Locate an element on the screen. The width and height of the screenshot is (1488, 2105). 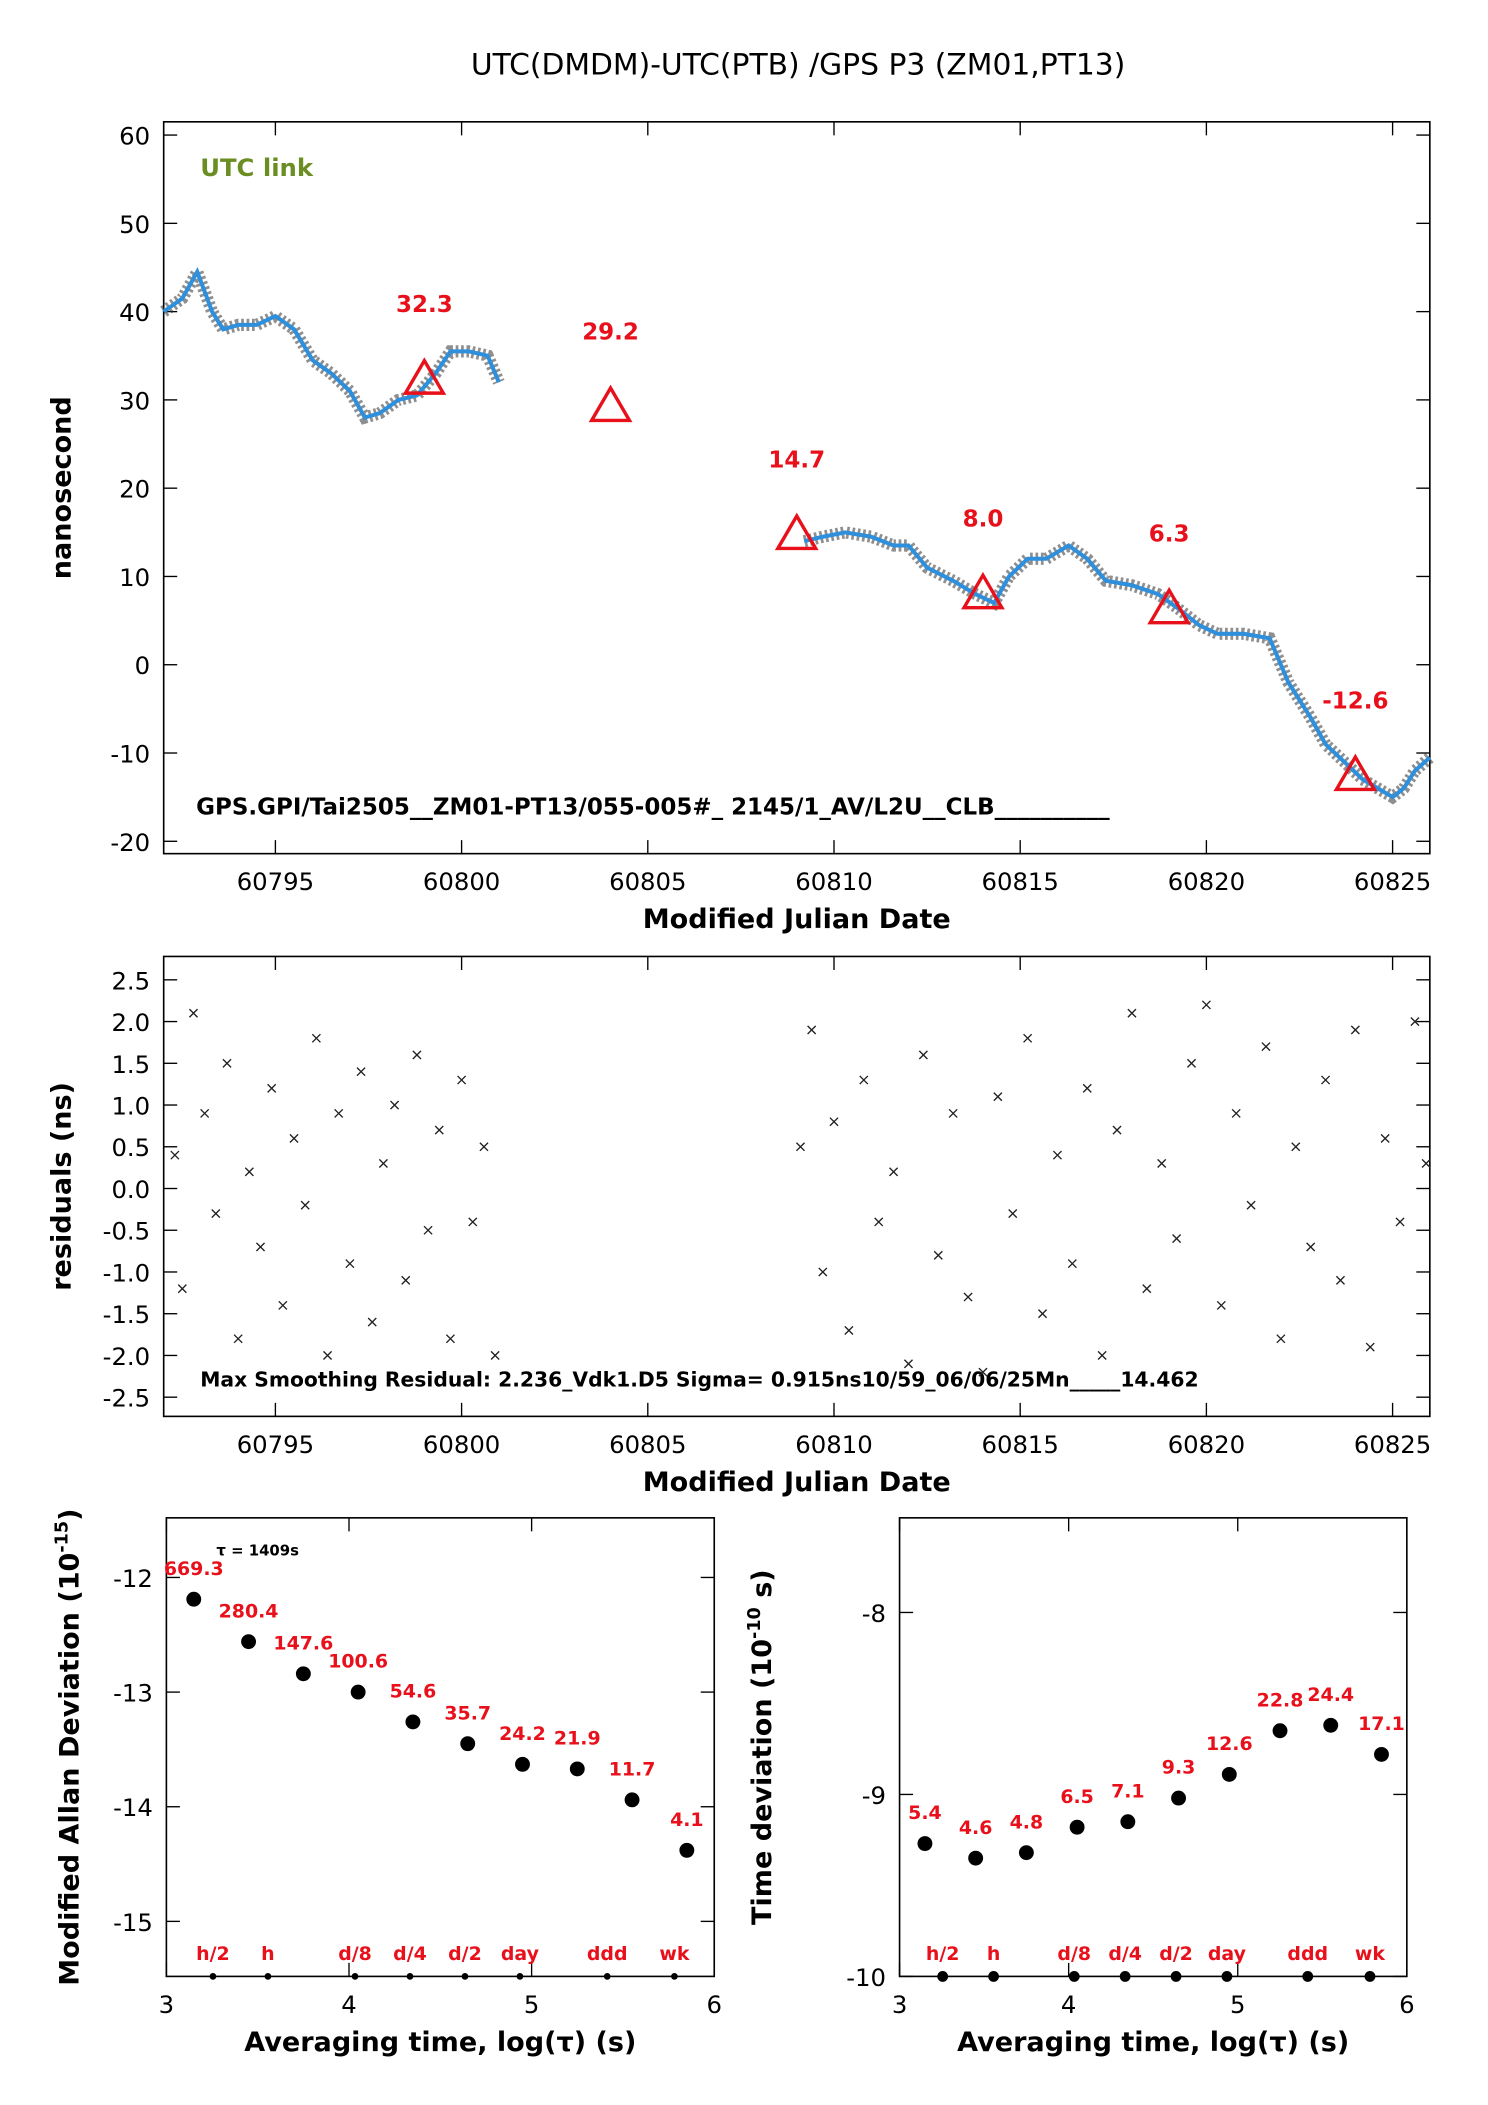
x-tick-label: 60795 is located at coordinates (275, 881).